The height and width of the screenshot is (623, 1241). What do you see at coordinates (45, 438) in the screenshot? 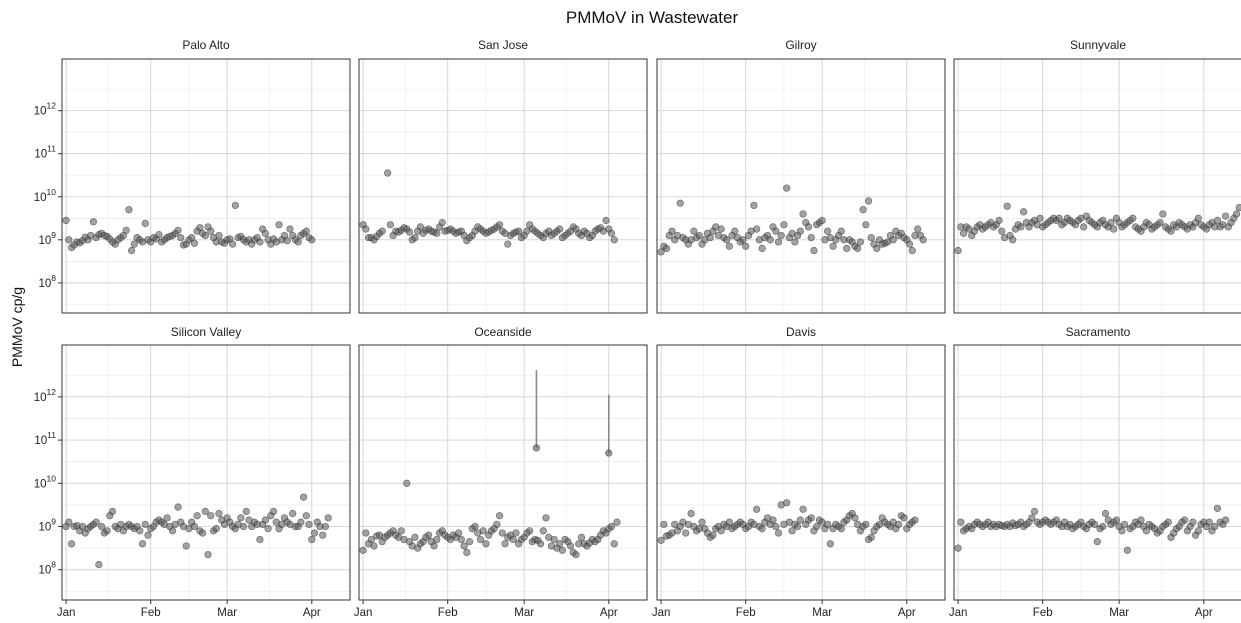
I see `y-tick-label: 1011` at bounding box center [45, 438].